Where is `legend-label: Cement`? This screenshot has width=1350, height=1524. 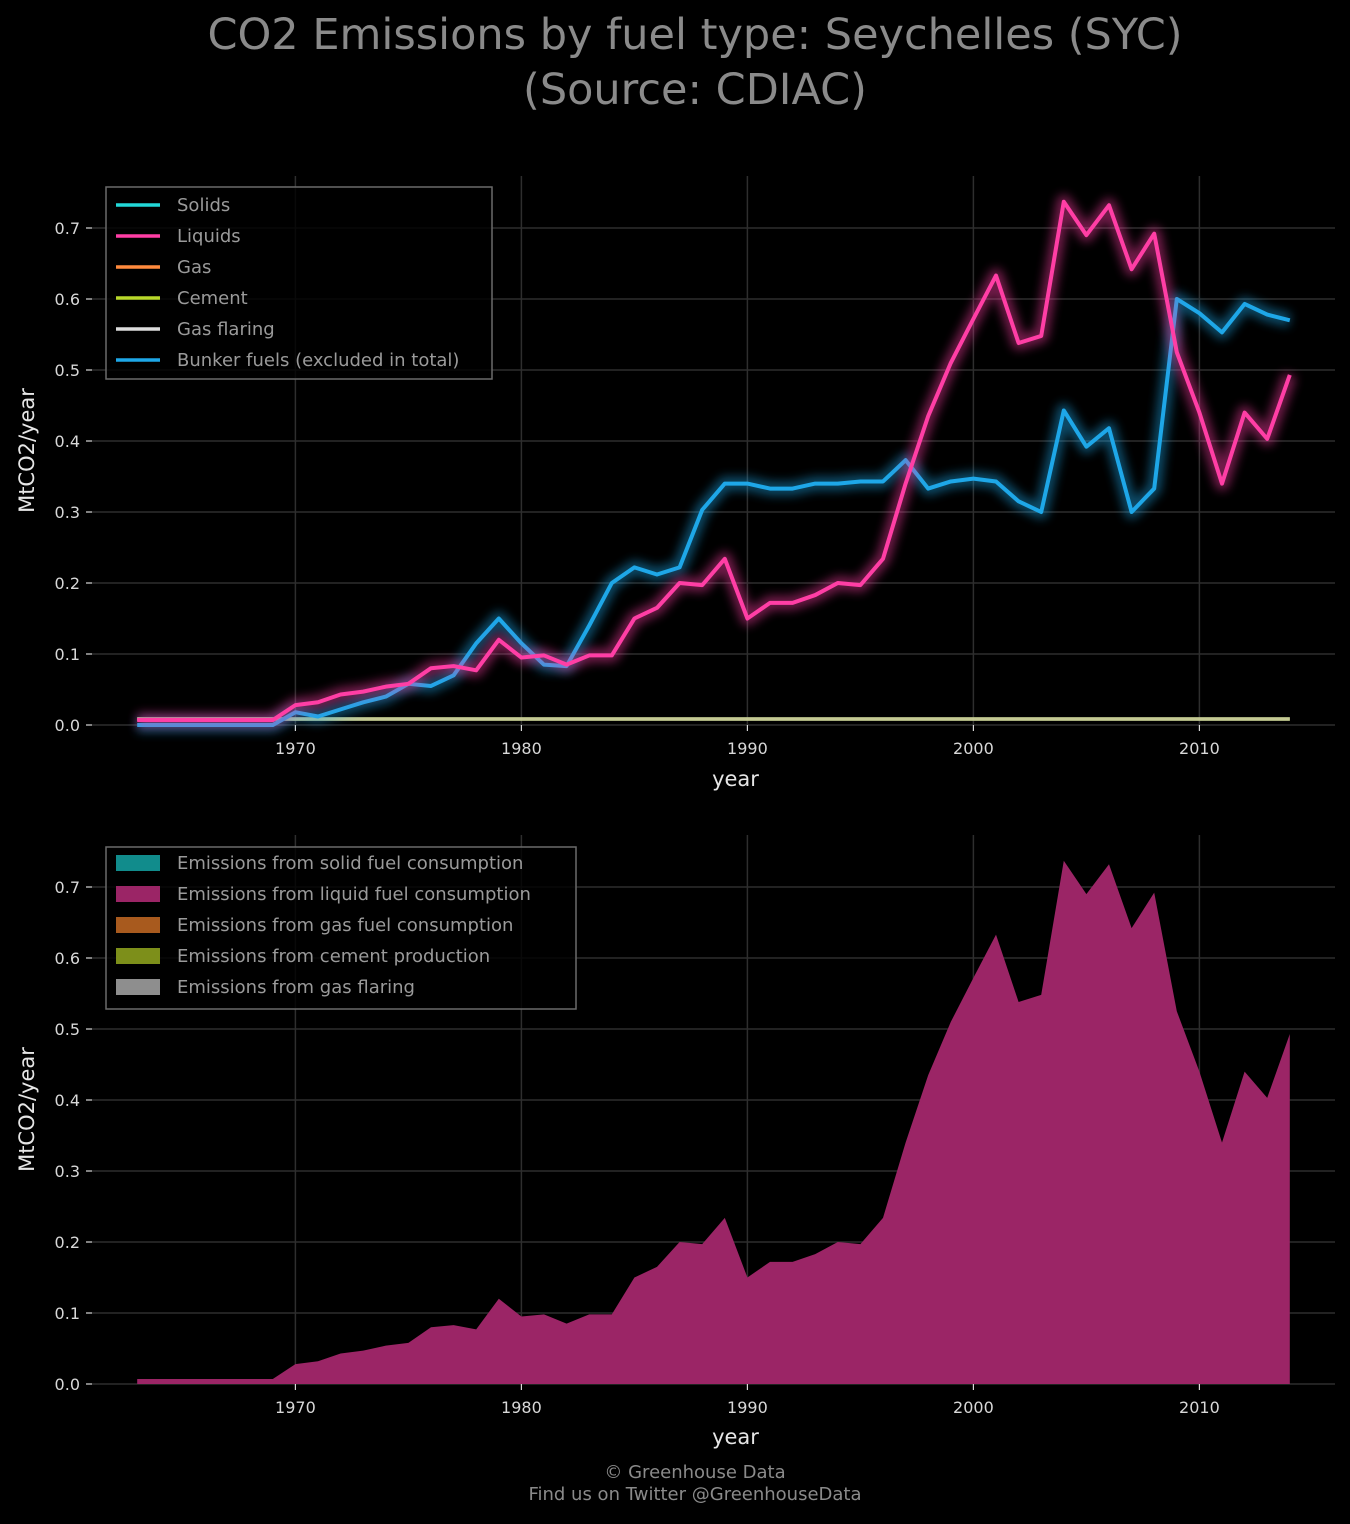
legend-label: Cement is located at coordinates (212, 298).